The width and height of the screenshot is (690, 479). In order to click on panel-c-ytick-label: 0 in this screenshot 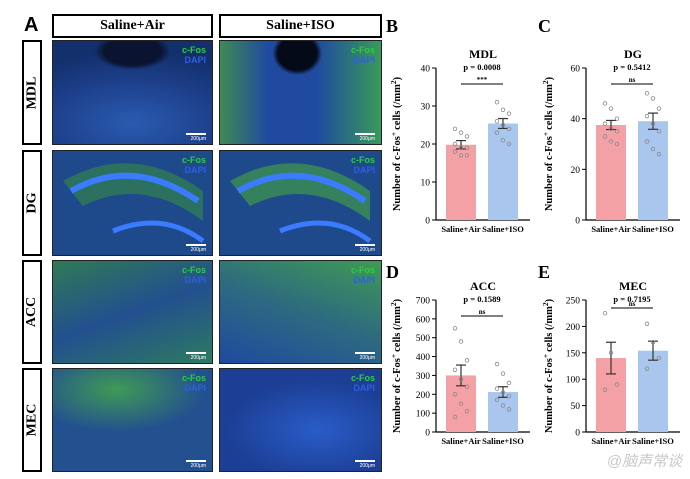, I will do `click(577, 222)`.